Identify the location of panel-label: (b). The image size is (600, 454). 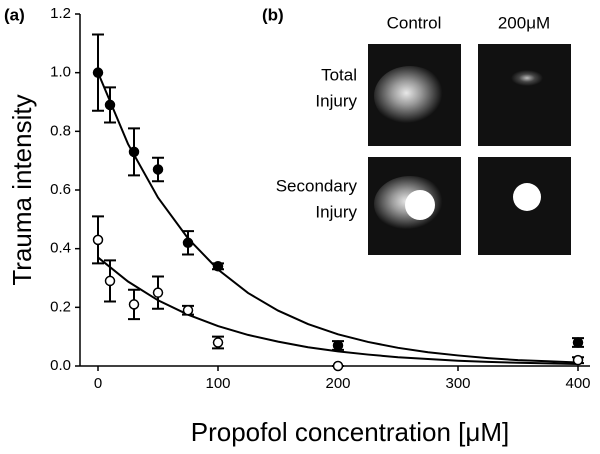
(273, 14).